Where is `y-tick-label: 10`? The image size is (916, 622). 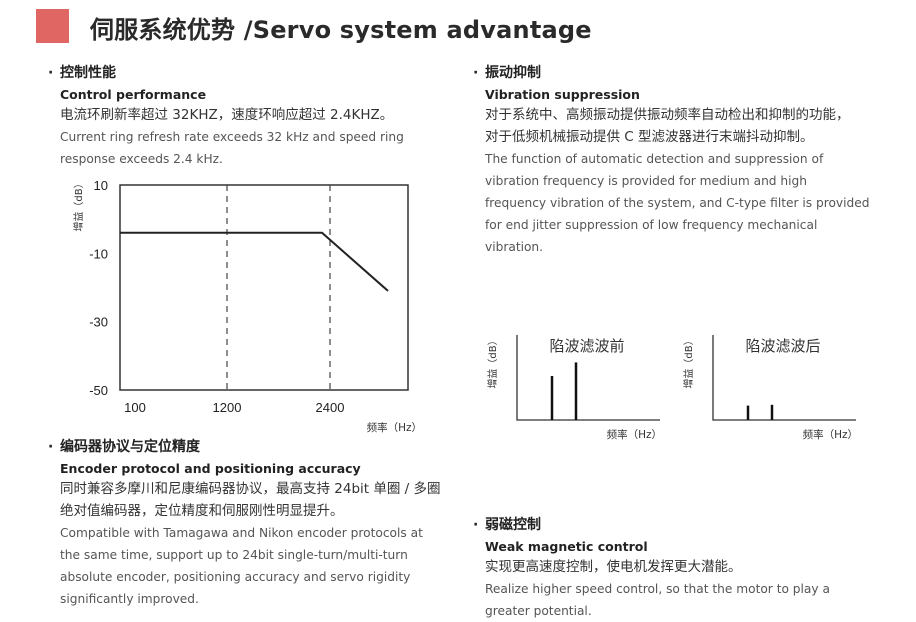
y-tick-label: 10 is located at coordinates (101, 185).